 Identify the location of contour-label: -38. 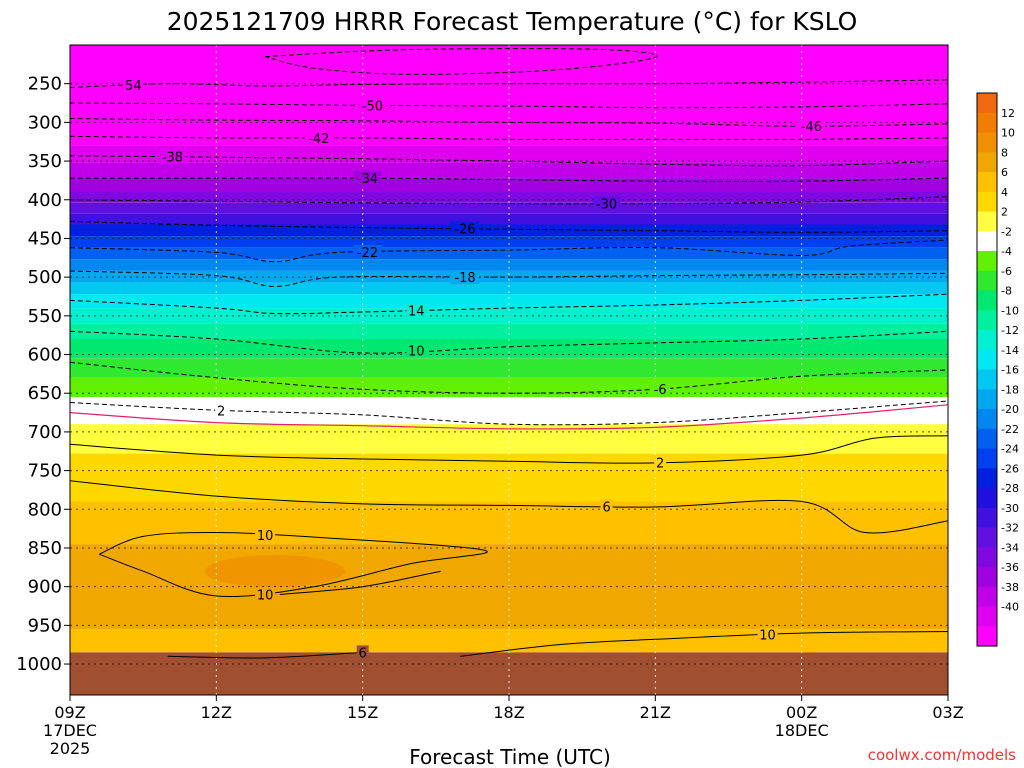
(172, 157).